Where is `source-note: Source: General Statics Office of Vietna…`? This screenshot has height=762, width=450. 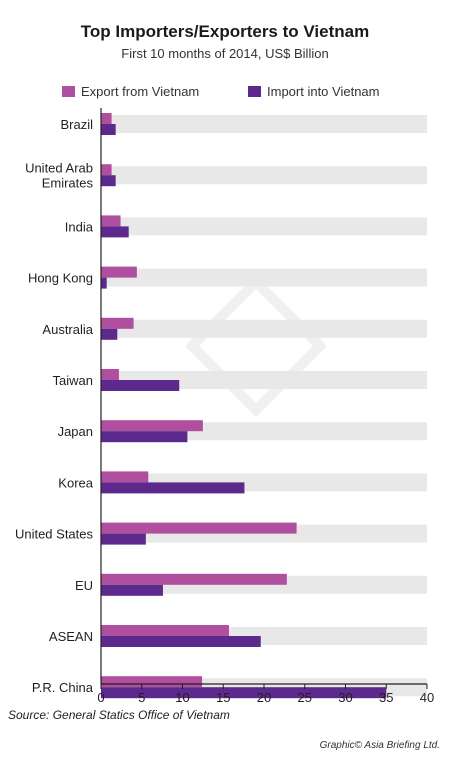 source-note: Source: General Statics Office of Vietna… is located at coordinates (119, 715).